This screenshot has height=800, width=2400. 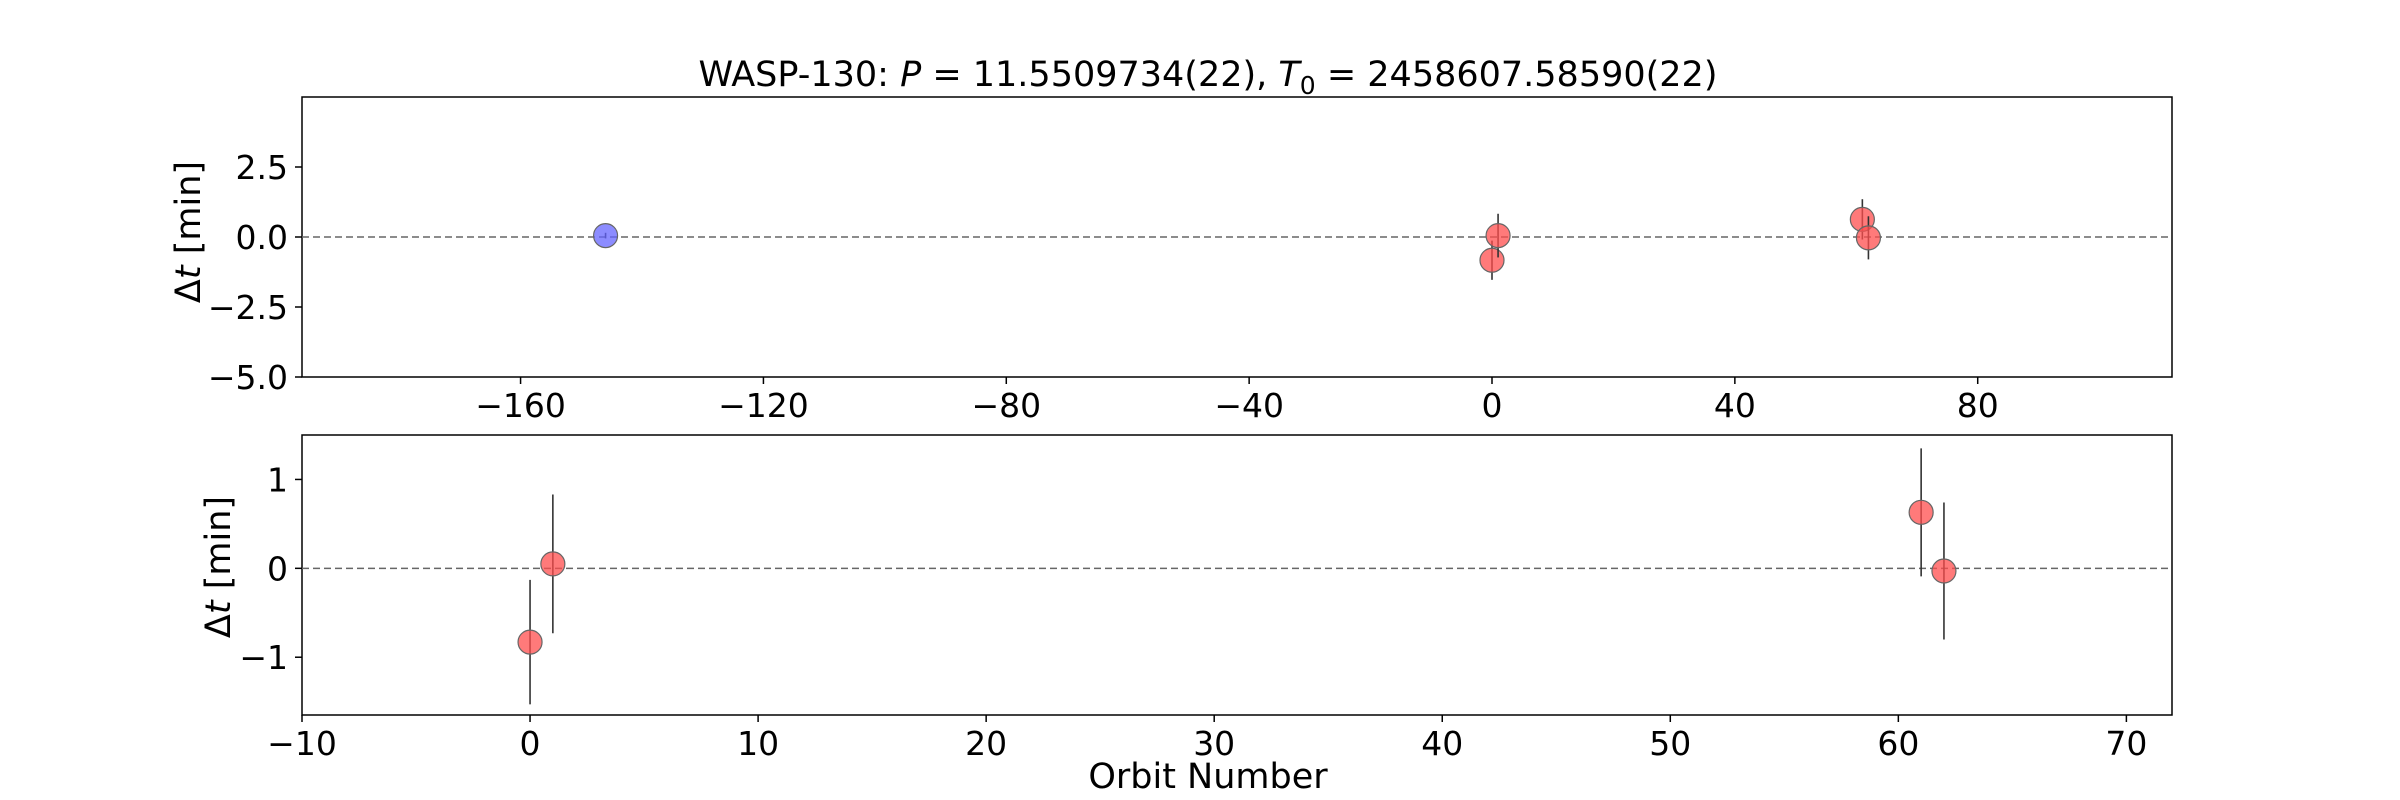 I want to click on bottom-x-tick-label: 30, so click(x=1214, y=743).